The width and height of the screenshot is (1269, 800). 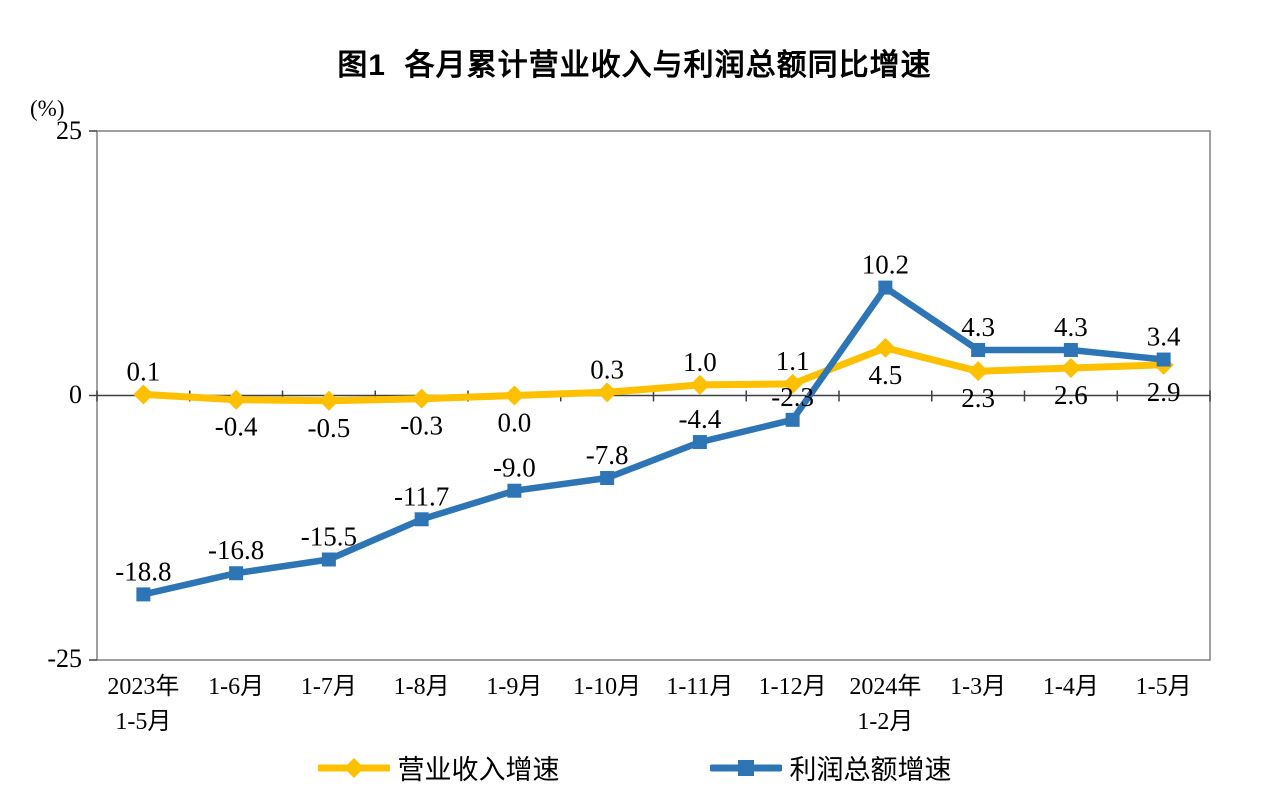 I want to click on data-label: -0.3, so click(x=421, y=426).